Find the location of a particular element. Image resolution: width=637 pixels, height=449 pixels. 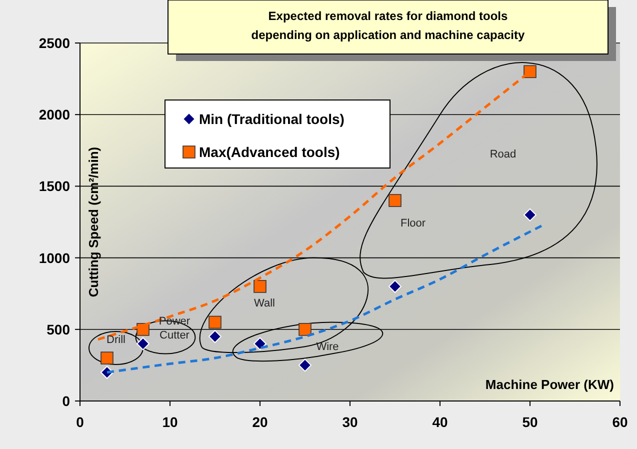

x-tick-label: 20 is located at coordinates (260, 422).